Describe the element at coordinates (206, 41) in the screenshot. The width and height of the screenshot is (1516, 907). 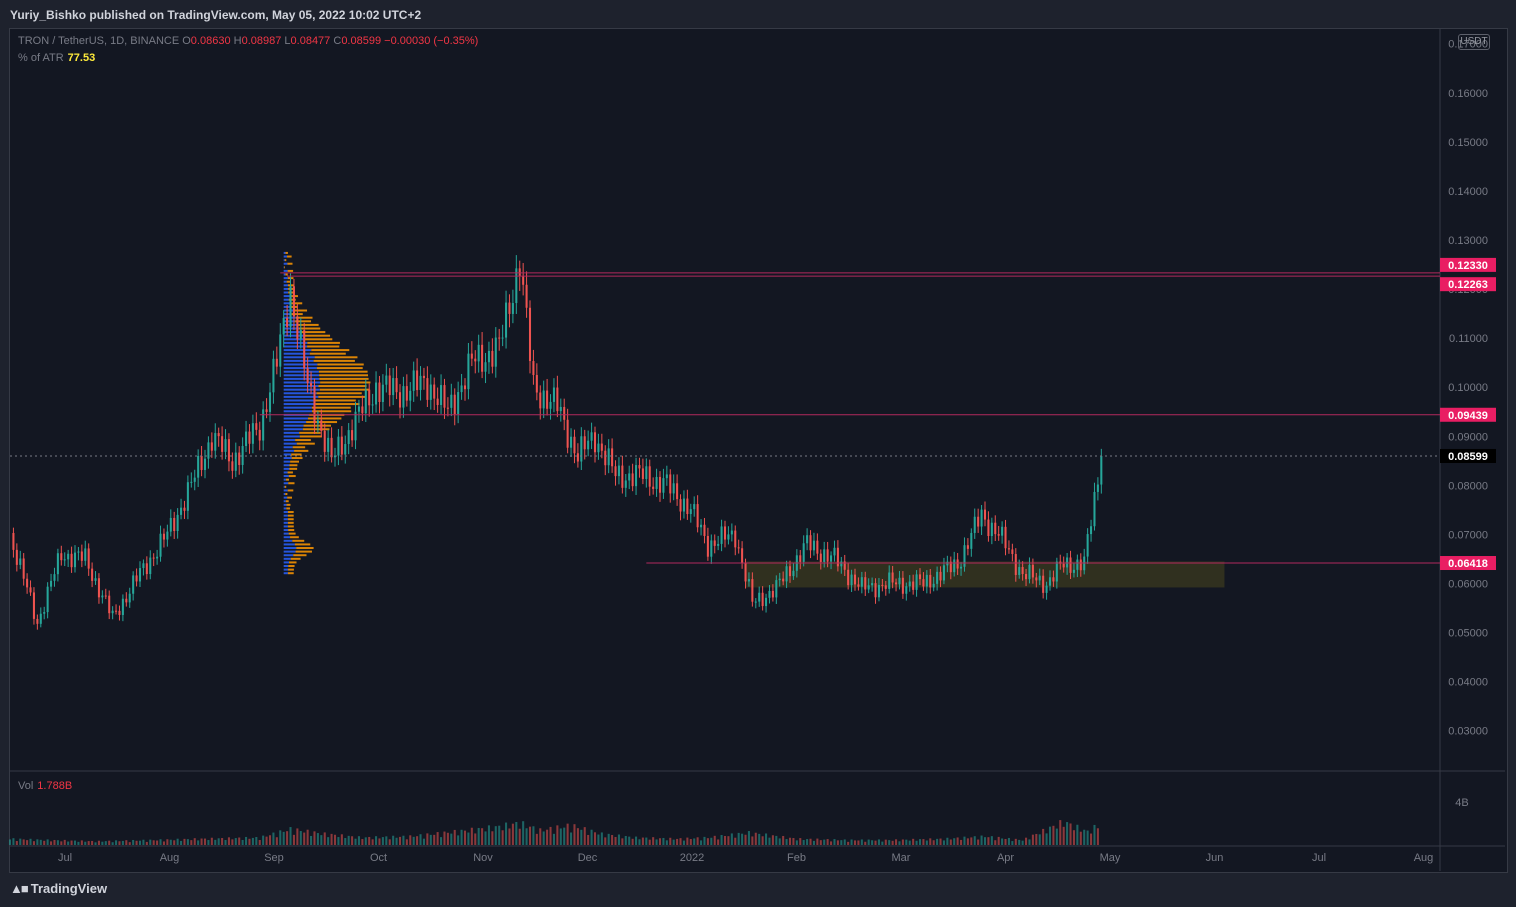
I see `ohlc-open: O0.08630` at that location.